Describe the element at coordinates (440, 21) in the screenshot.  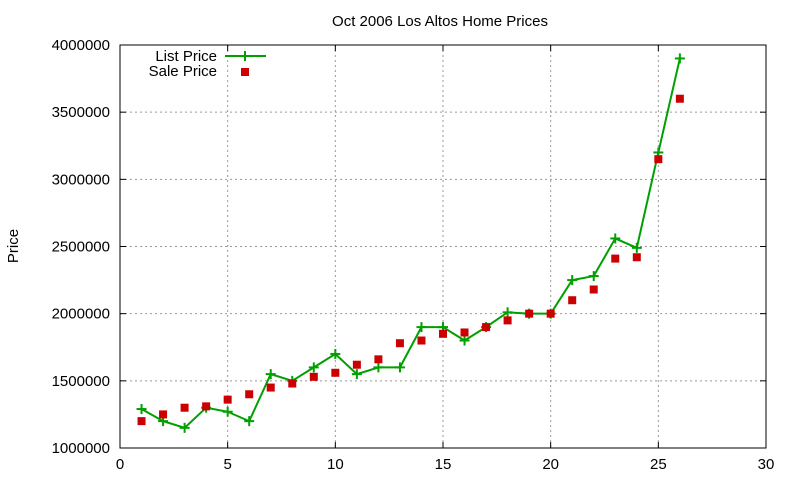
I see `chart-title: Oct 2006 Los Altos Home Prices` at that location.